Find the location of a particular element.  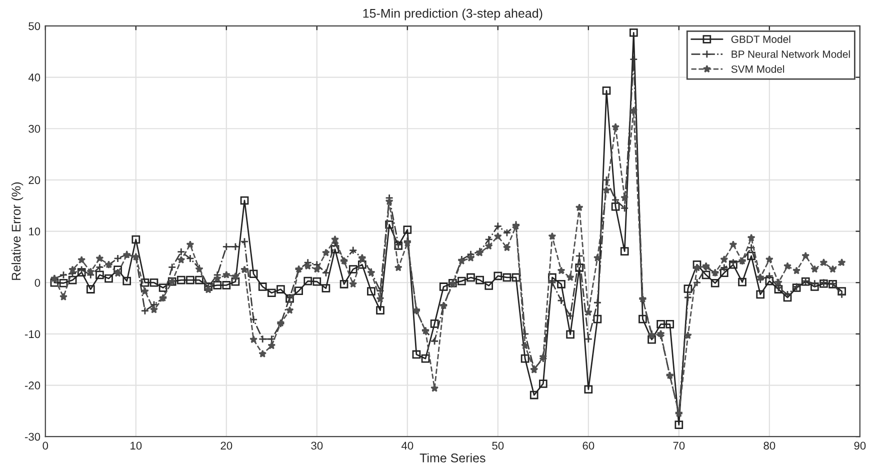

x-tick-label: 60 is located at coordinates (588, 446).